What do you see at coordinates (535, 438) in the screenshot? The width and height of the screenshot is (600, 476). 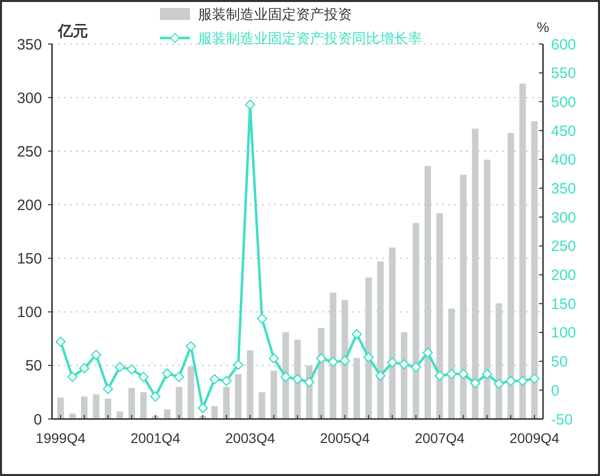 I see `x-tick-label: 2009Q4` at bounding box center [535, 438].